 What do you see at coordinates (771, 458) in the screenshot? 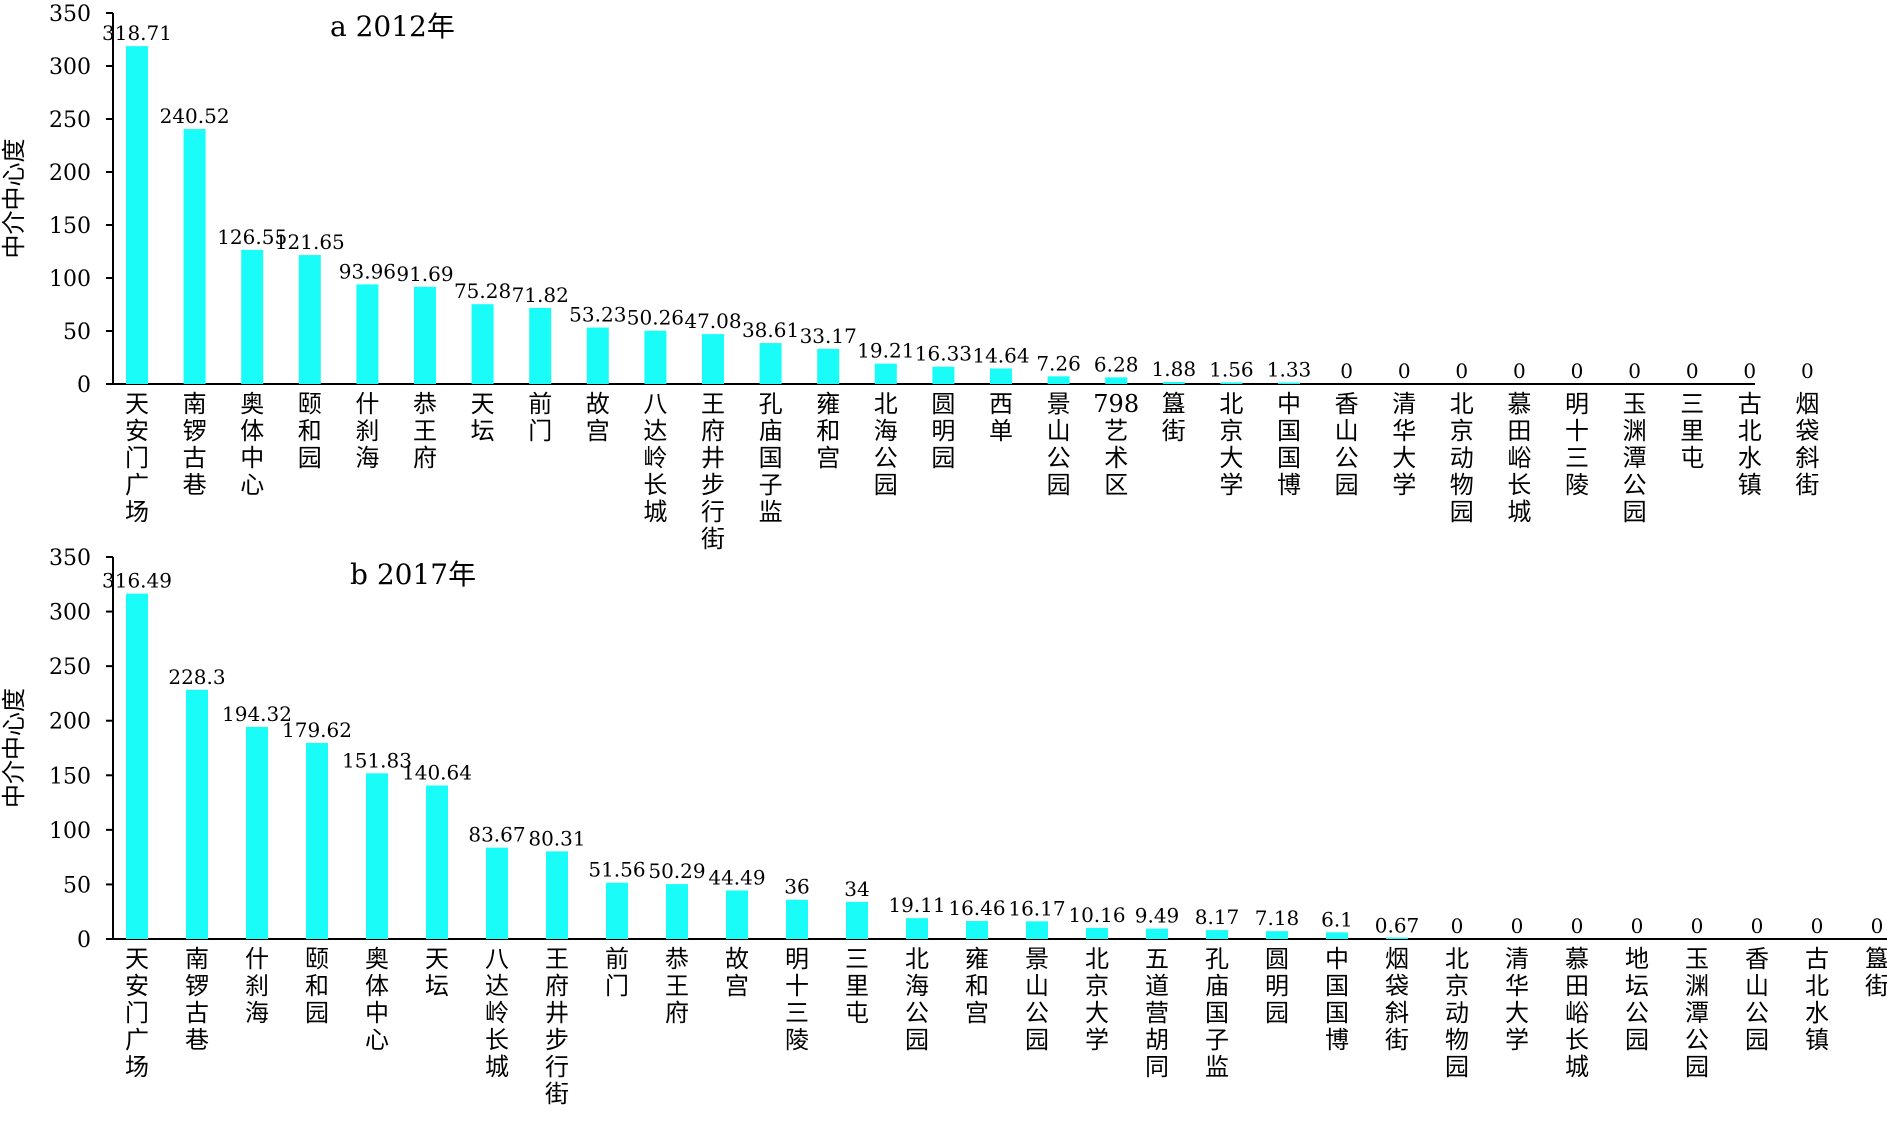
I see `x-tick-label: 孔庙国子监` at bounding box center [771, 458].